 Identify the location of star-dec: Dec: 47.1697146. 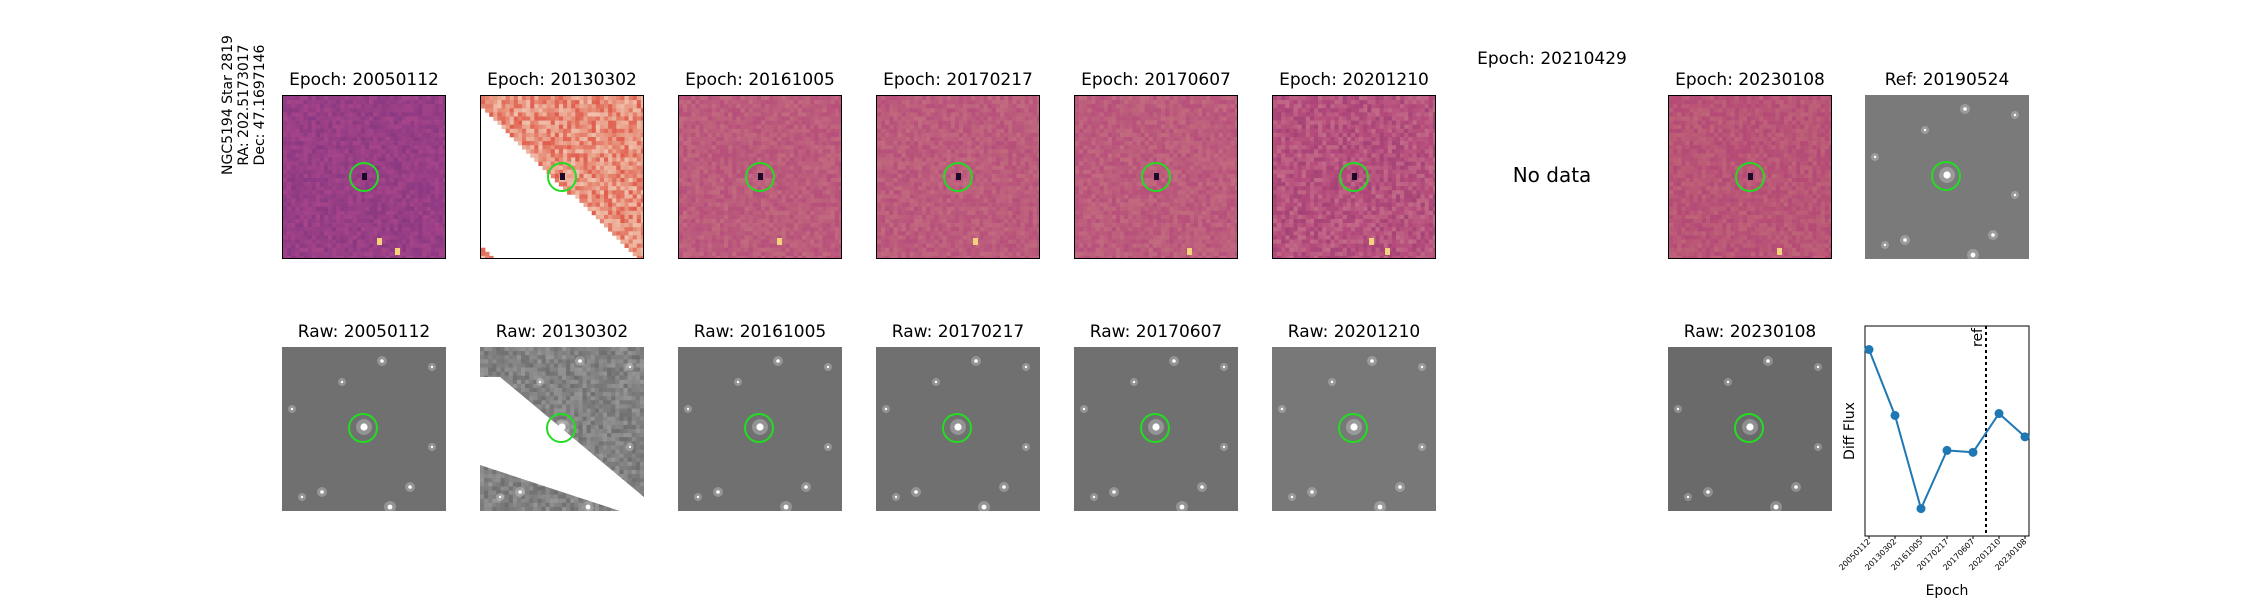
(260, 105).